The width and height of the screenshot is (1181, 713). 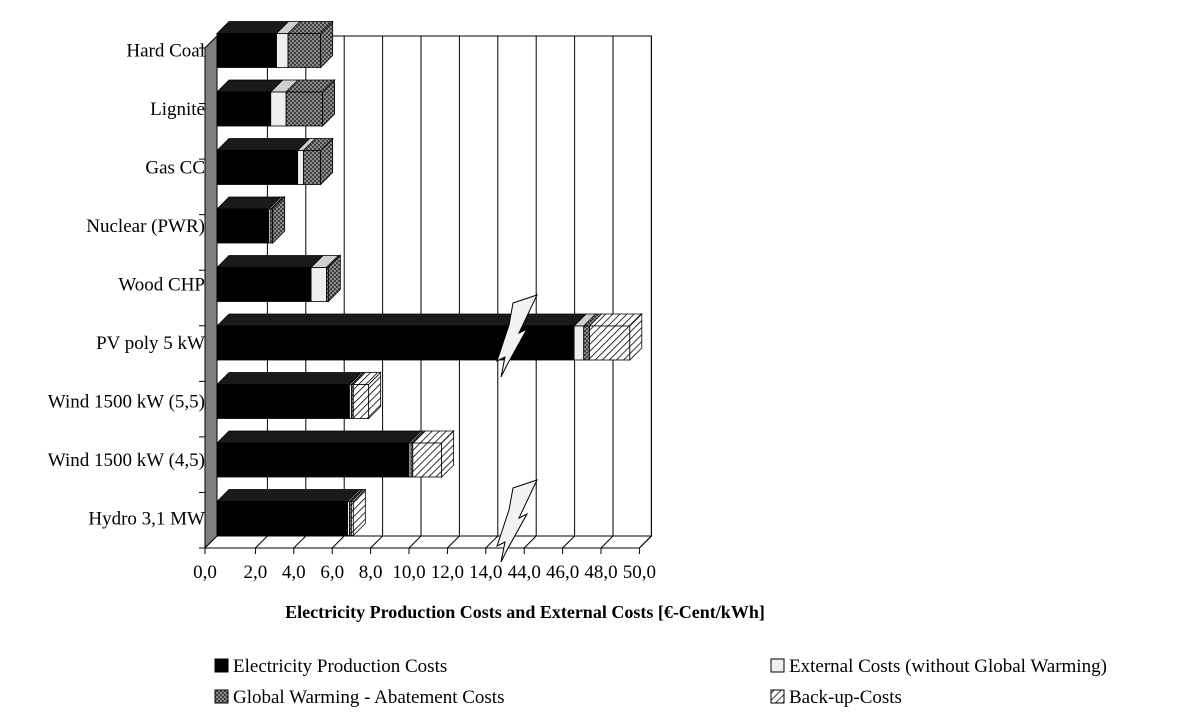 What do you see at coordinates (777, 696) in the screenshot?
I see `legend-swatch-back-up-costs` at bounding box center [777, 696].